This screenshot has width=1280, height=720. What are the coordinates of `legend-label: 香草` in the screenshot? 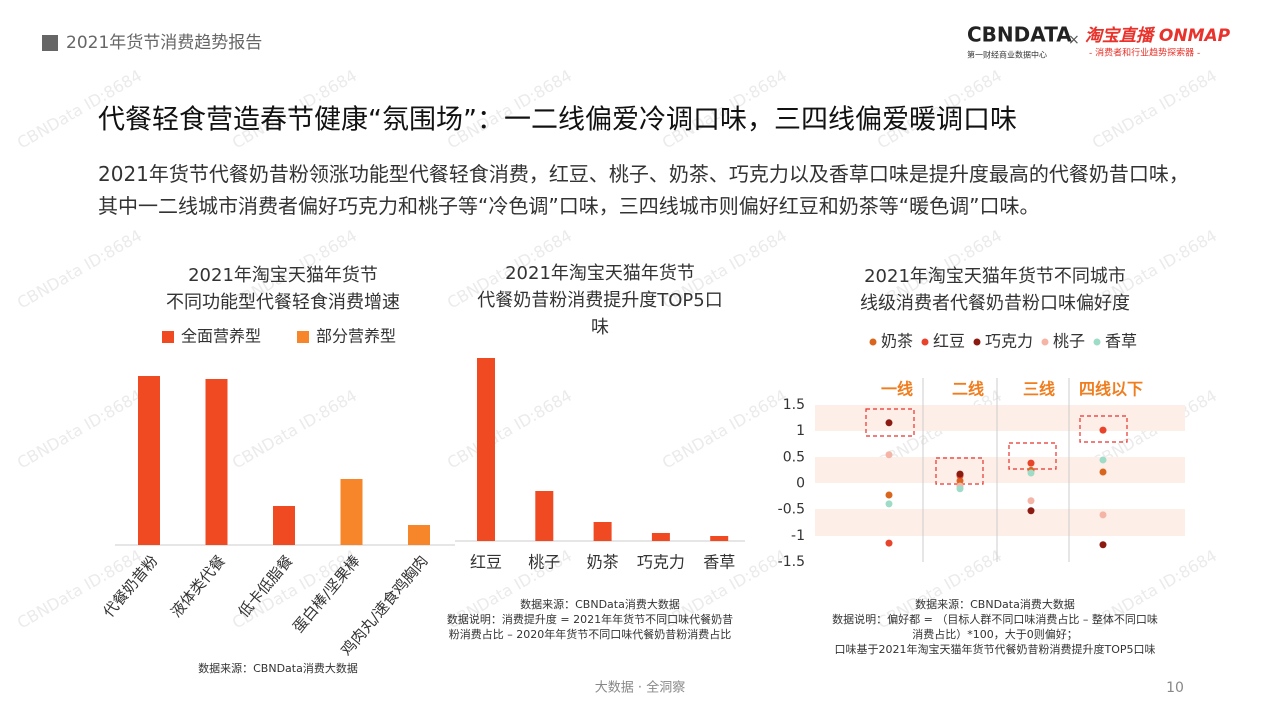 It's located at (1121, 341).